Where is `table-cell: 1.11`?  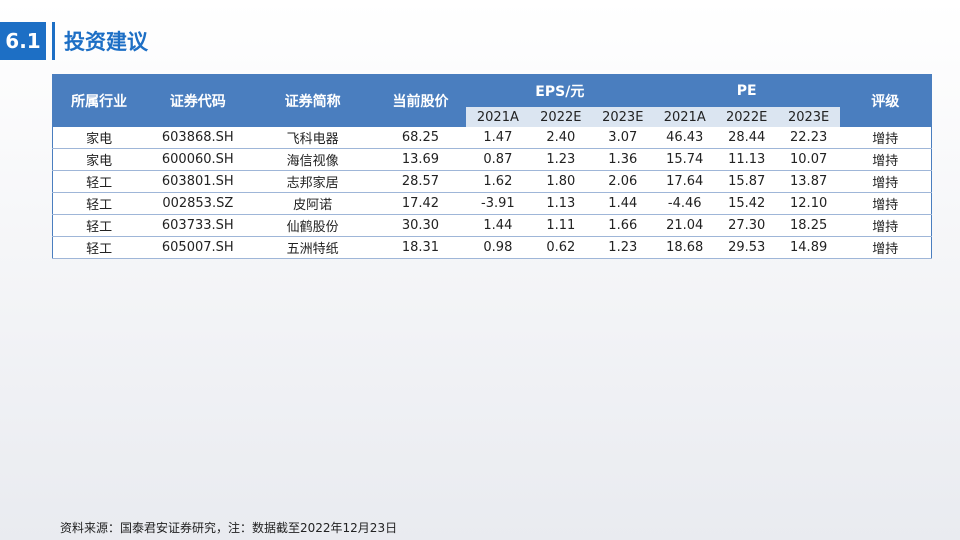
table-cell: 1.11 is located at coordinates (560, 225).